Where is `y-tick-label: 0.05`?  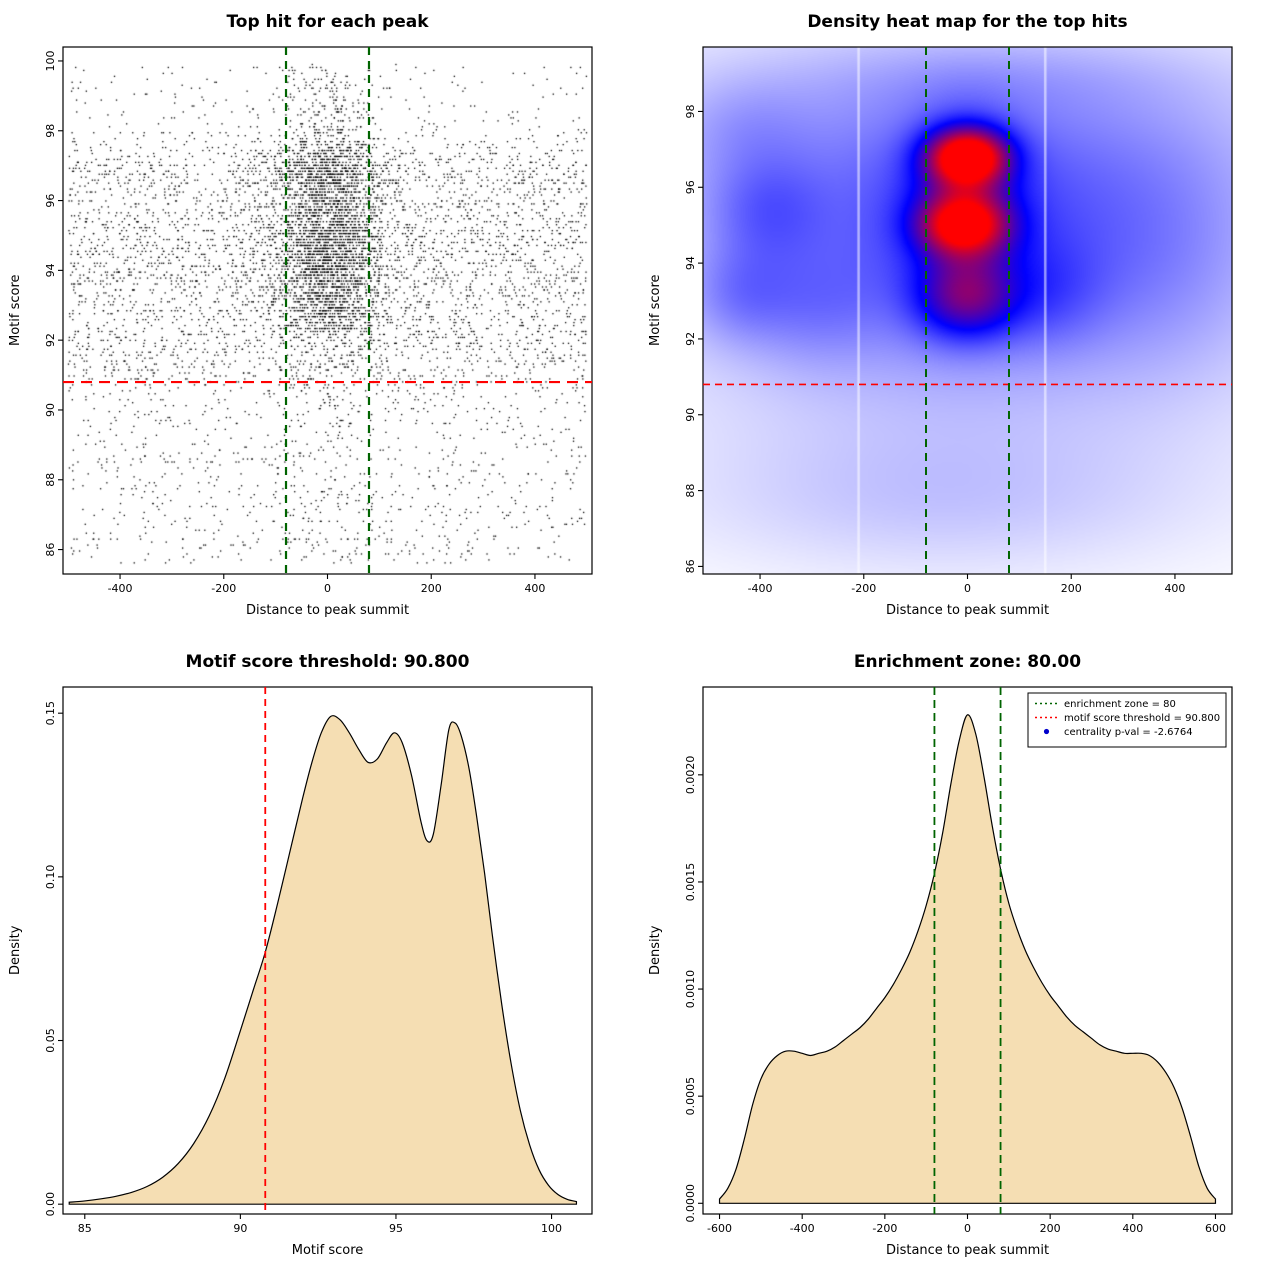
y-tick-label: 0.05 is located at coordinates (50, 1040).